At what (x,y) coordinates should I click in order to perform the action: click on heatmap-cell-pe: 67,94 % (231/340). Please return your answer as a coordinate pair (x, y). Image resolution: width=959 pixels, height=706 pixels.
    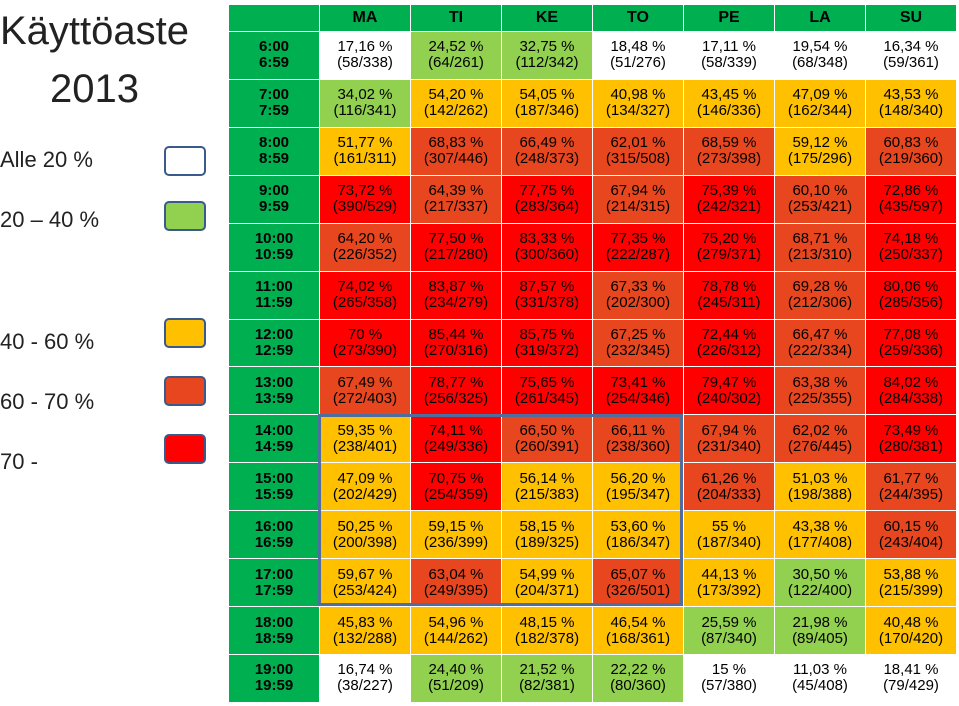
    Looking at the image, I should click on (729, 439).